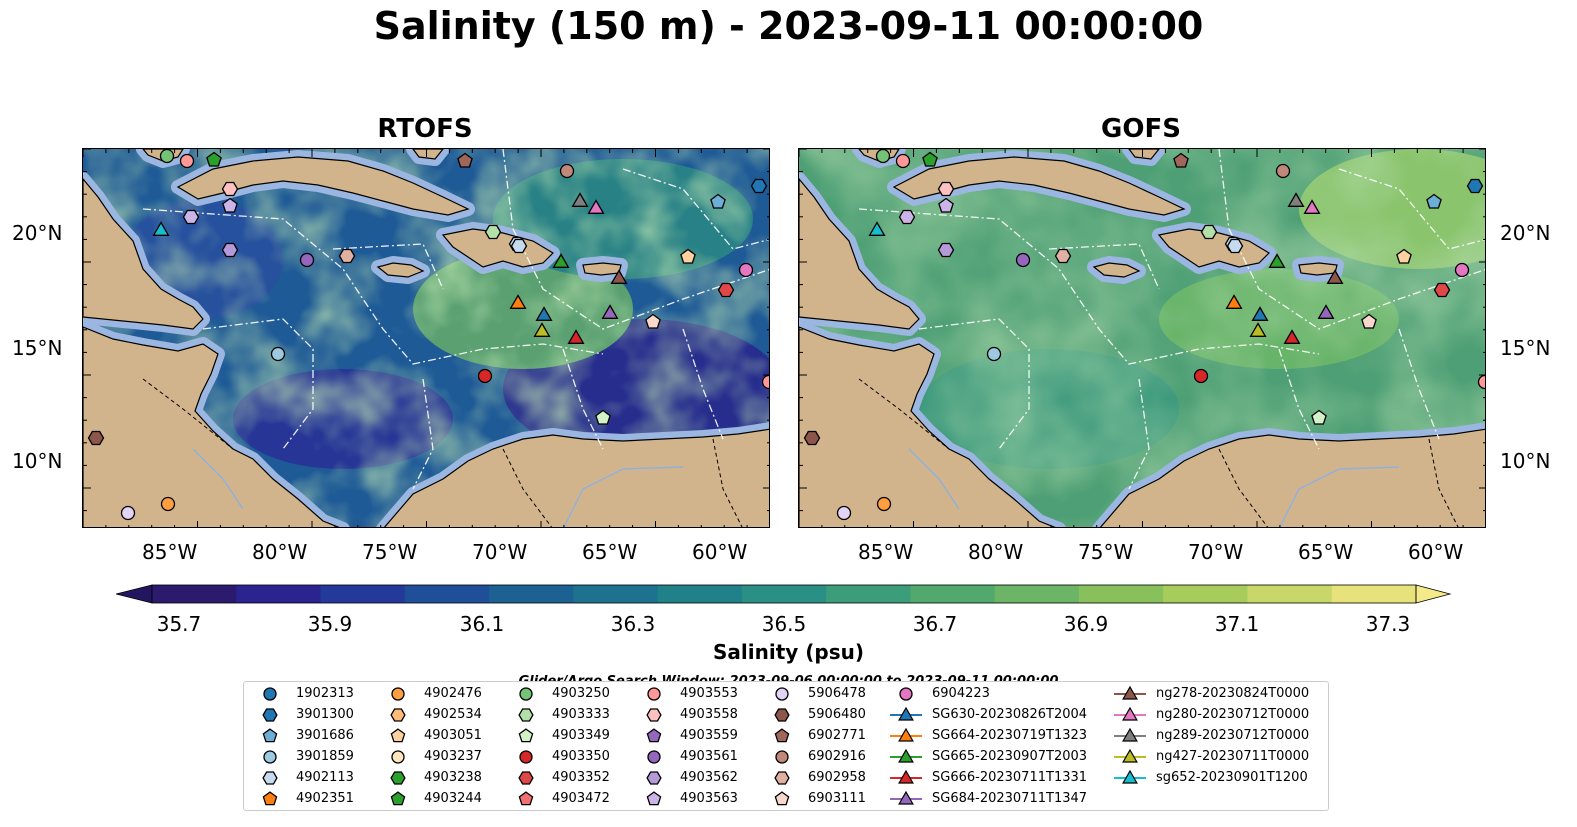  I want to click on legend-label: 4903561, so click(709, 756).